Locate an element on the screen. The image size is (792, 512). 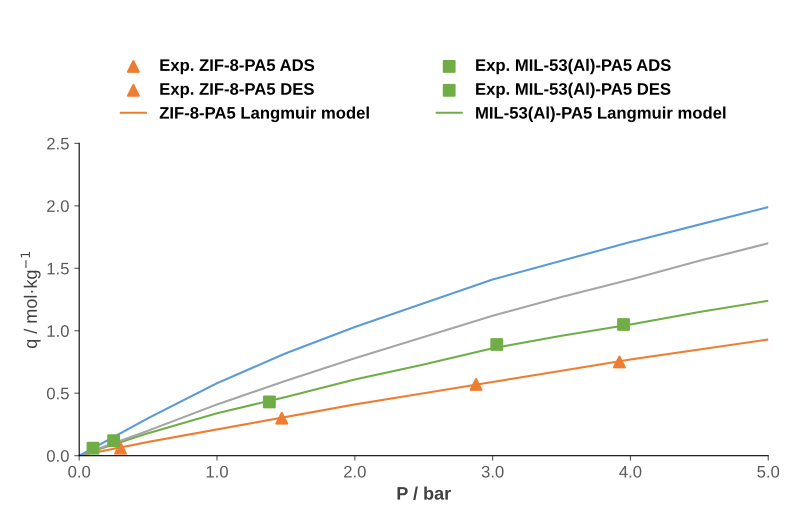
x-tick-label: 3.0 is located at coordinates (493, 472).